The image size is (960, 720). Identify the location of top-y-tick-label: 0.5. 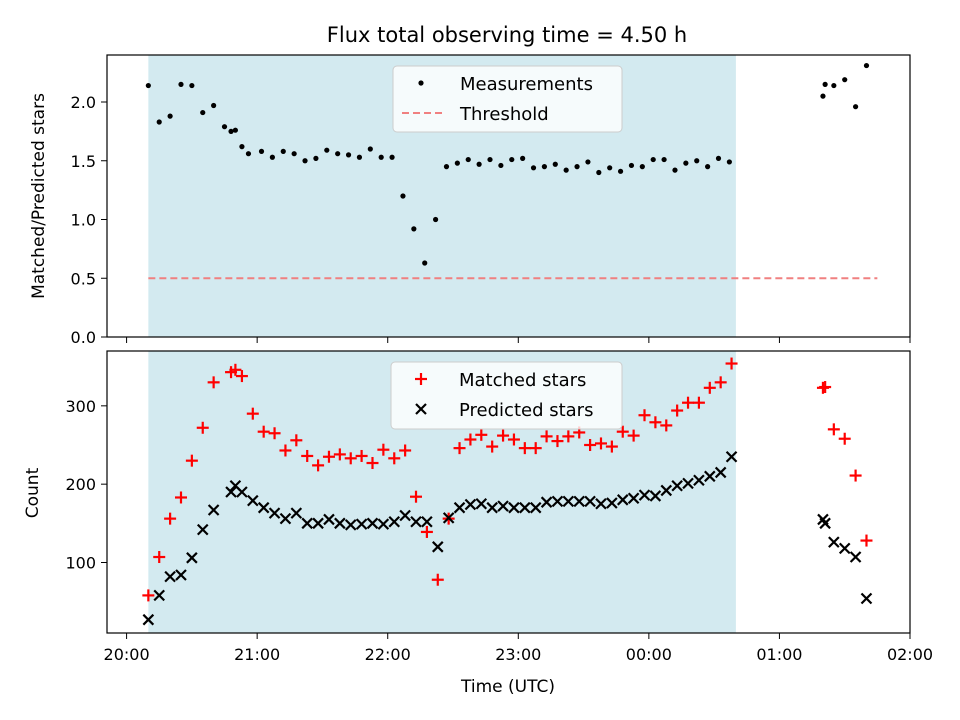
(83, 278).